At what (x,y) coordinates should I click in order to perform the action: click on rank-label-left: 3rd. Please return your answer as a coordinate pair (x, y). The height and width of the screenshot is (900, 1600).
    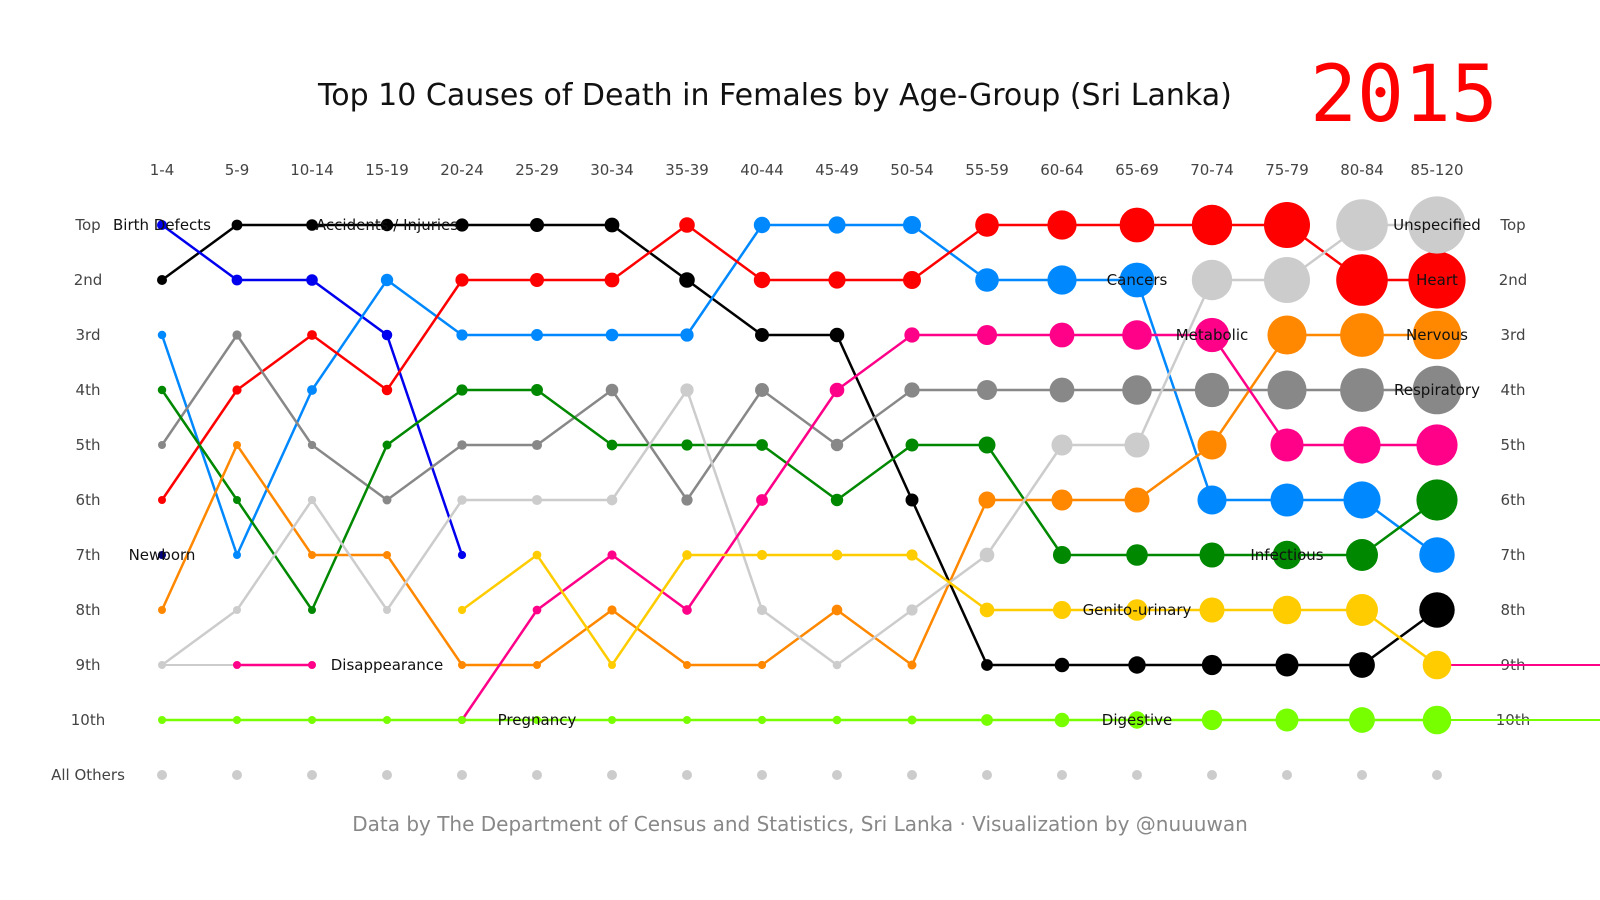
    Looking at the image, I should click on (88, 335).